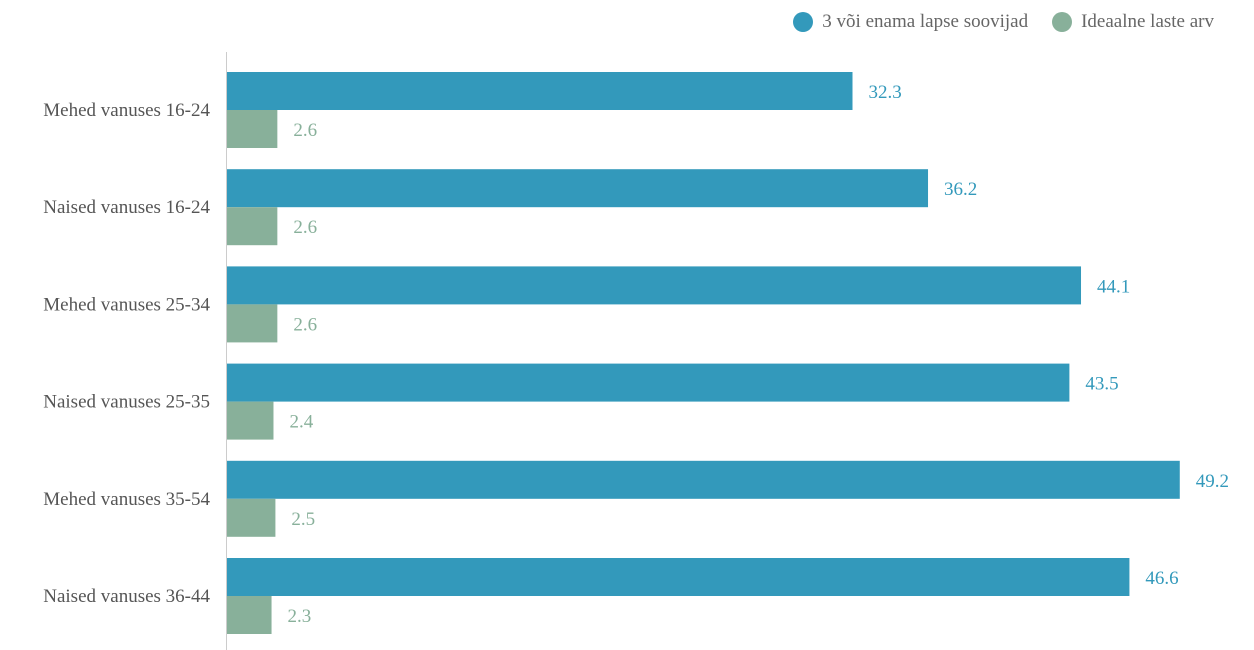 The image size is (1254, 650). I want to click on value-label-series-2: 2.4, so click(301, 422).